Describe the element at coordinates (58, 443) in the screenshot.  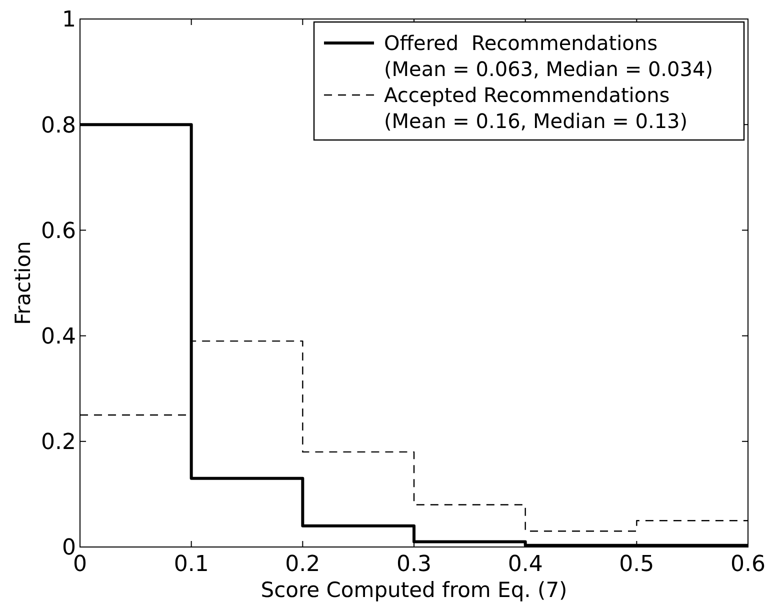
I see `y-tick-label: 0.2` at that location.